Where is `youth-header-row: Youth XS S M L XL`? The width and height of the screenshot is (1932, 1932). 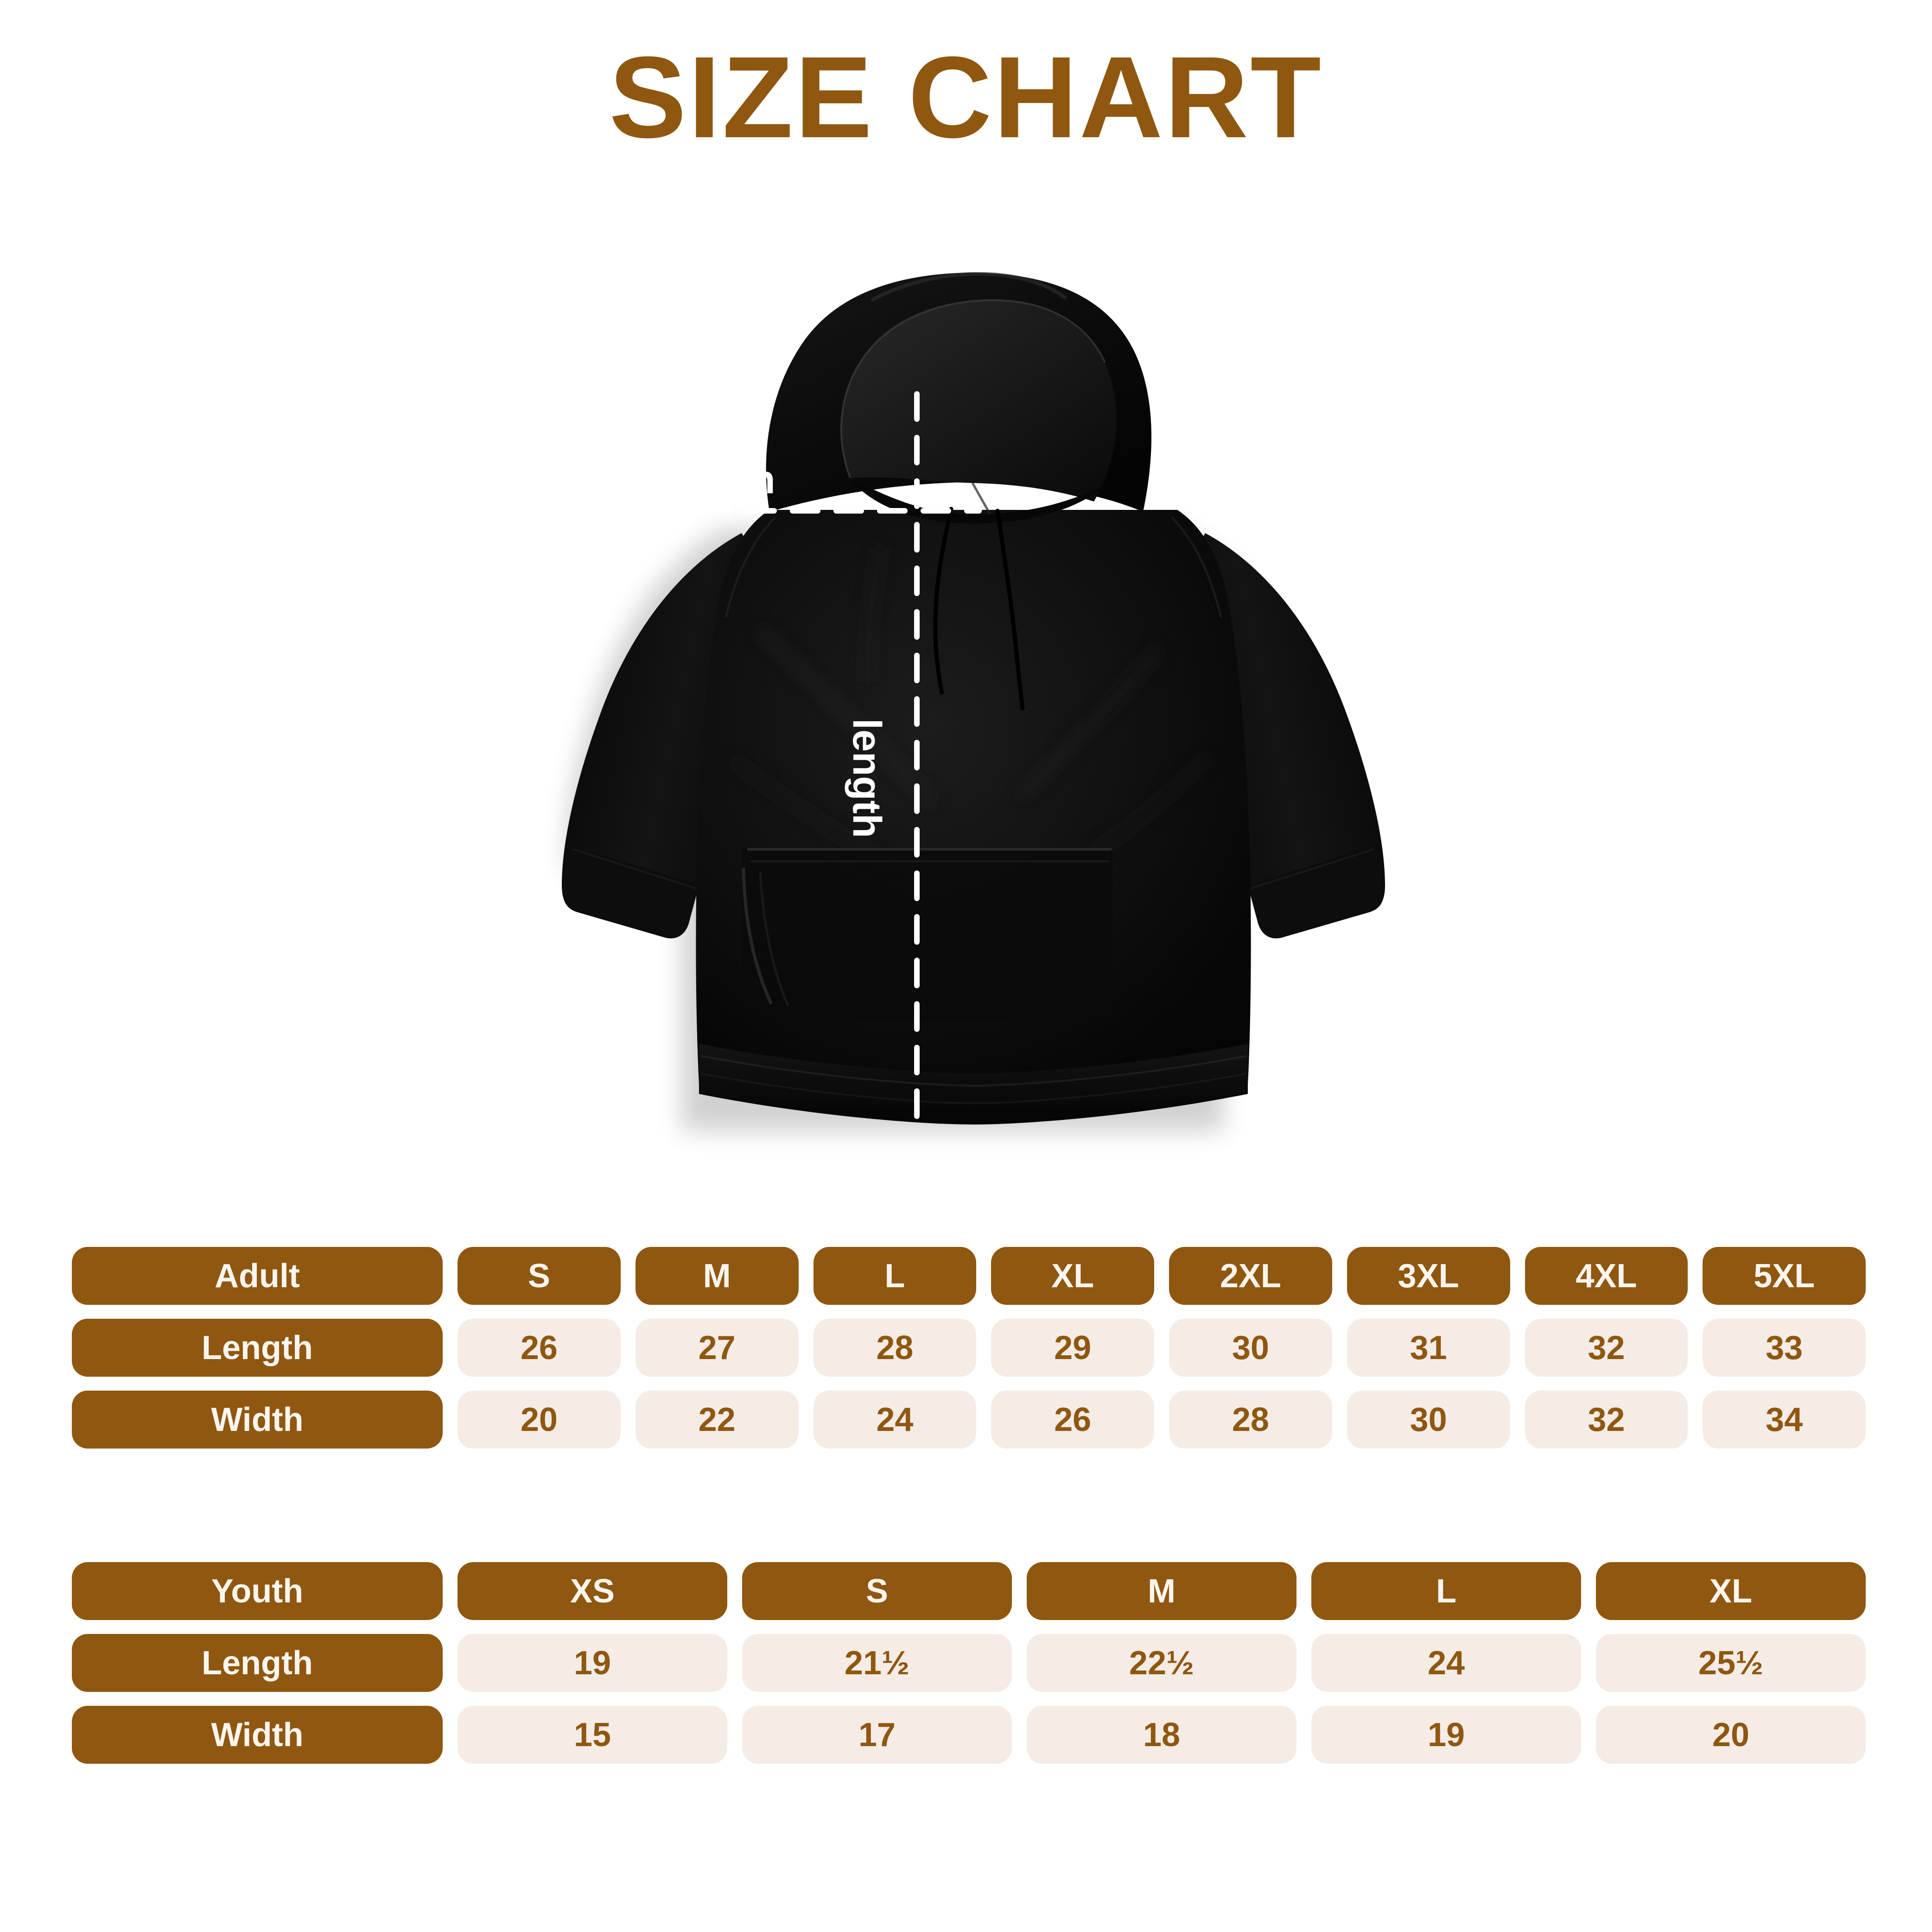
youth-header-row: Youth XS S M L XL is located at coordinates (969, 1591).